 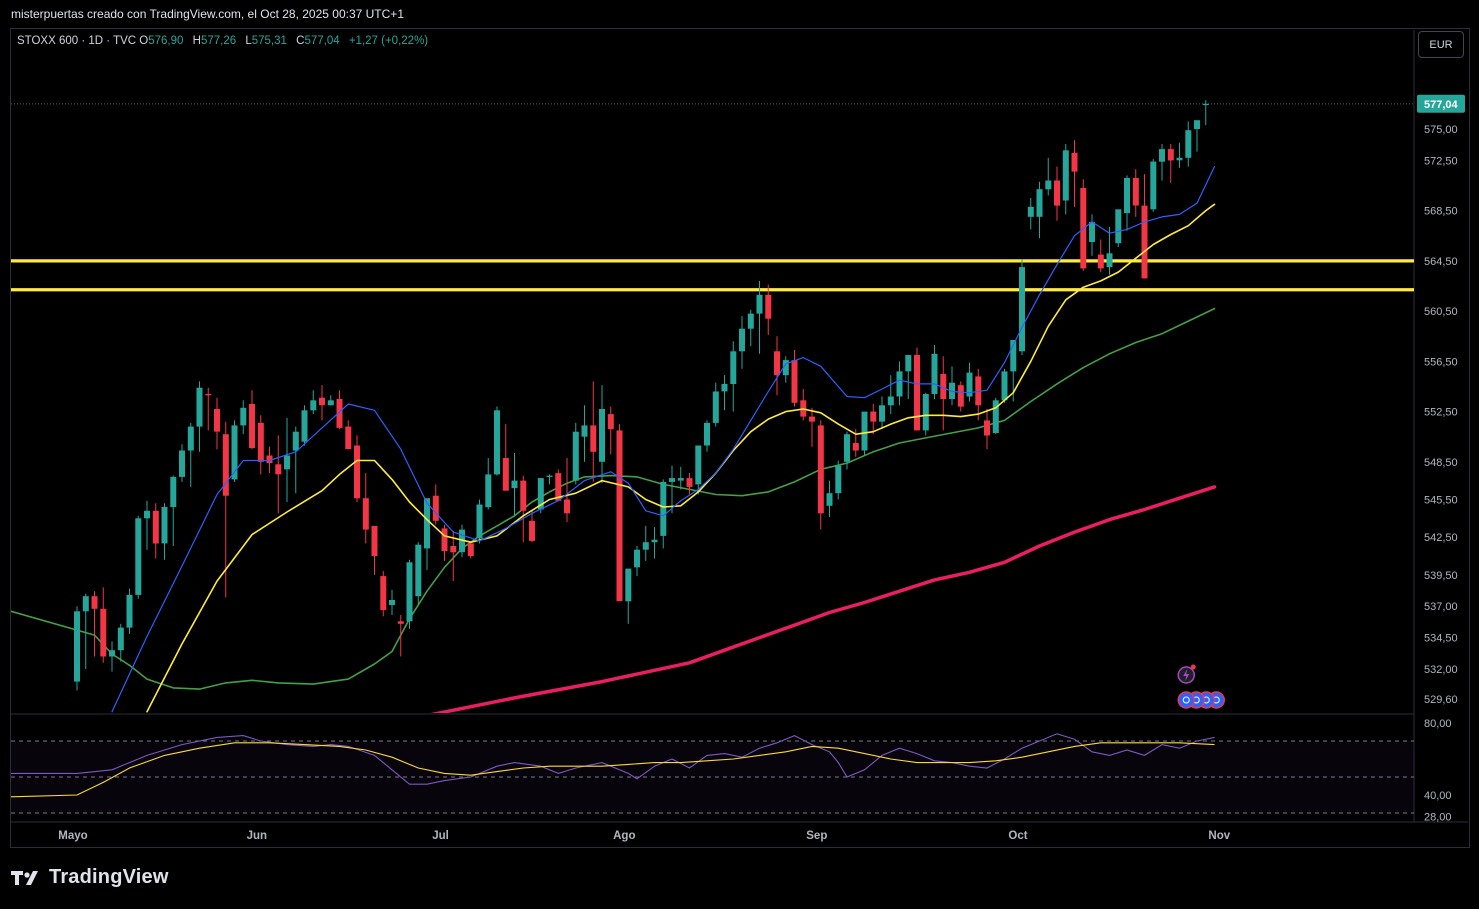 What do you see at coordinates (1441, 362) in the screenshot?
I see `price-tick-label: 556,50` at bounding box center [1441, 362].